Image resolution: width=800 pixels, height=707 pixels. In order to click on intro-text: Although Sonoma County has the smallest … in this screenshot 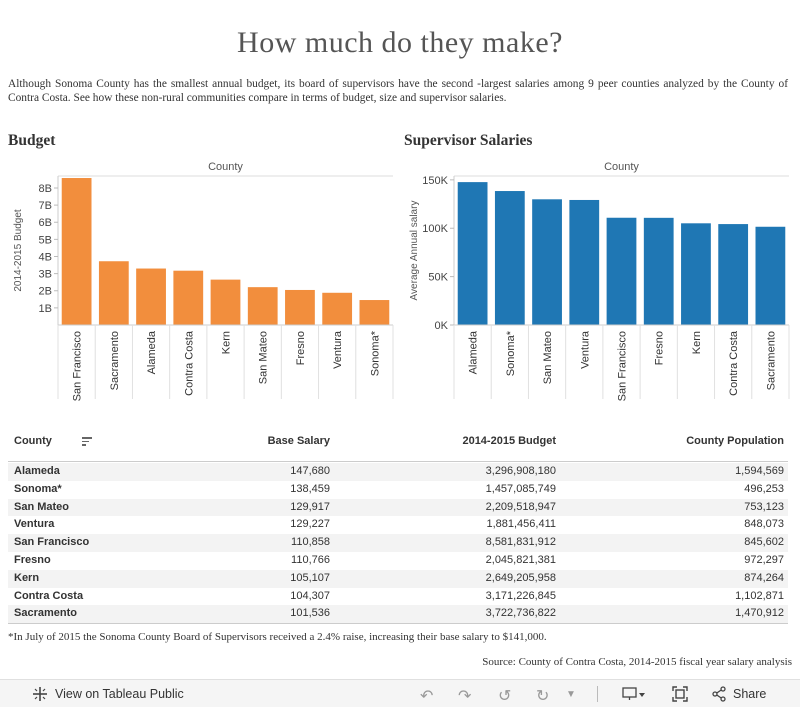, I will do `click(398, 91)`.